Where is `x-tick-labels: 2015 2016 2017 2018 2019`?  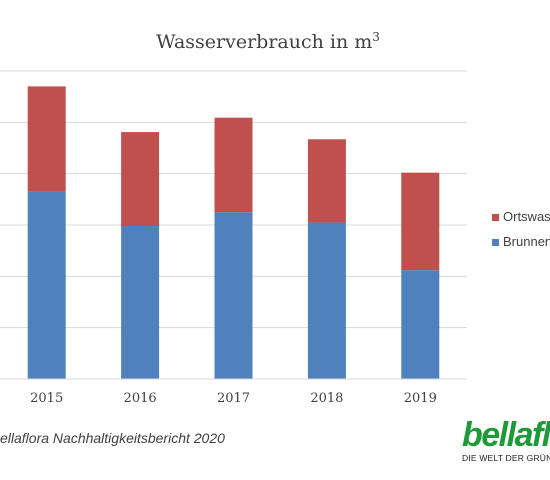
x-tick-labels: 2015 2016 2017 2018 2019 is located at coordinates (233, 398).